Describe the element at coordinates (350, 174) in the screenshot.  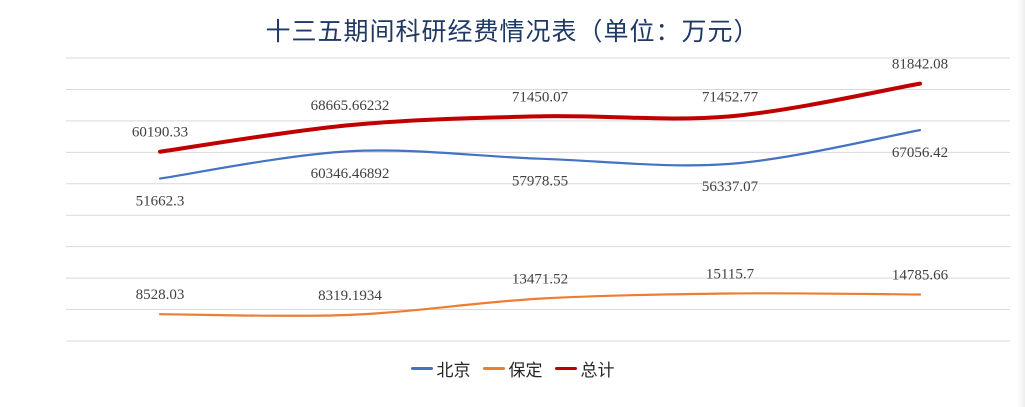
I see `data-label-beijing: 60346.46892` at that location.